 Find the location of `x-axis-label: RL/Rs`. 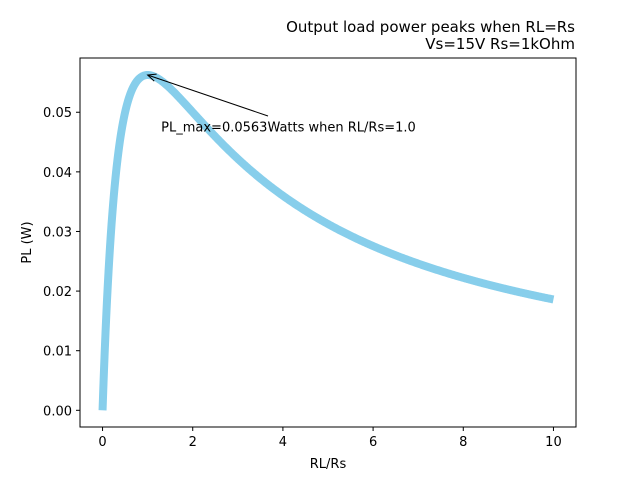

x-axis-label: RL/Rs is located at coordinates (328, 464).